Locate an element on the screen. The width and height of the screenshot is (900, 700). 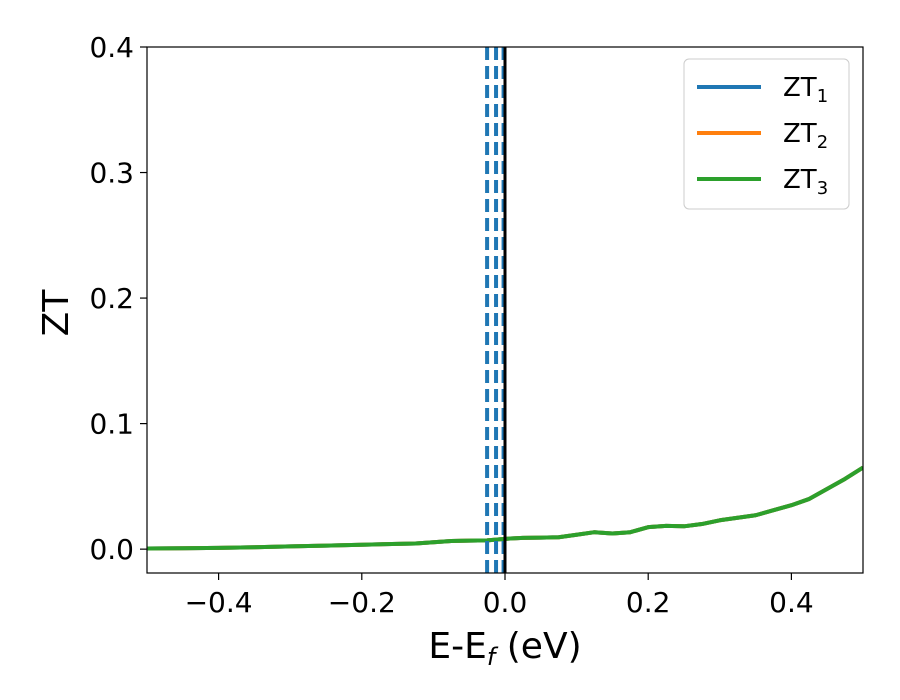
legend-label-2: ZT2 is located at coordinates (805, 136).